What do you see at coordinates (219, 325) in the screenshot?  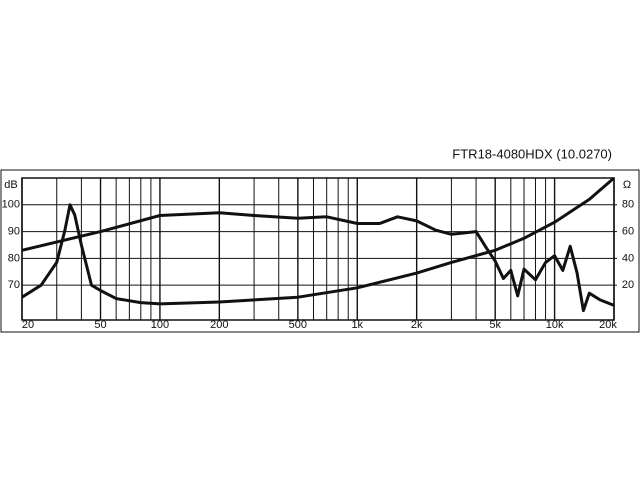 I see `x-tick-label: 200` at bounding box center [219, 325].